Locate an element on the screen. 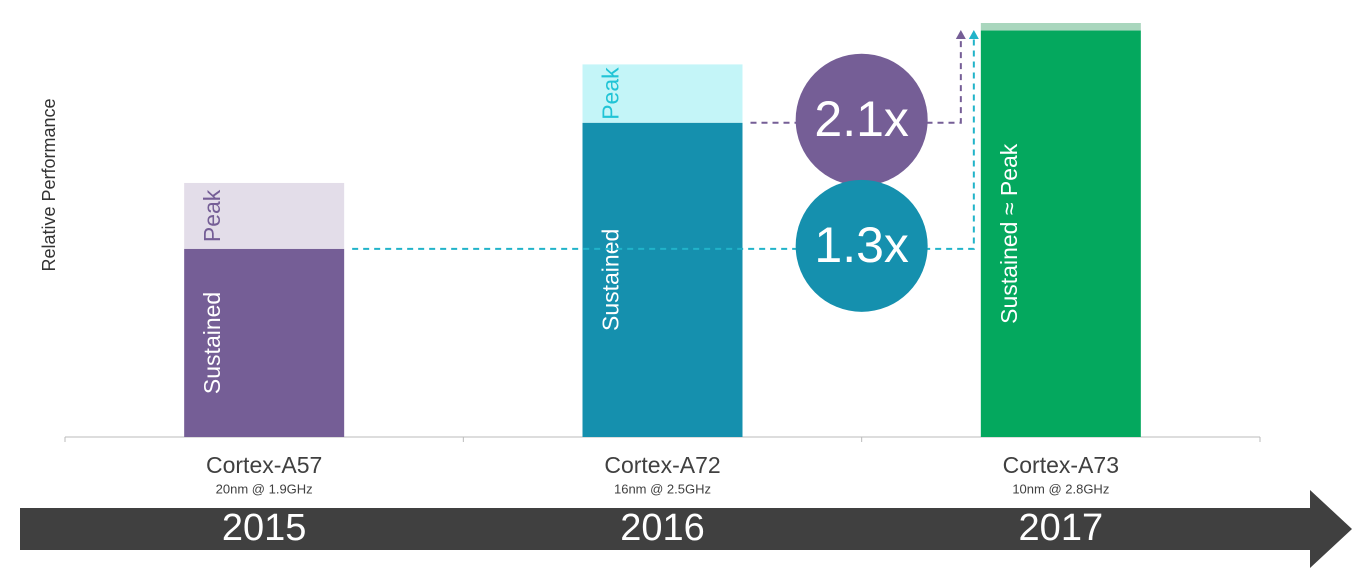  category-label: Cortex-A57 is located at coordinates (264, 465).